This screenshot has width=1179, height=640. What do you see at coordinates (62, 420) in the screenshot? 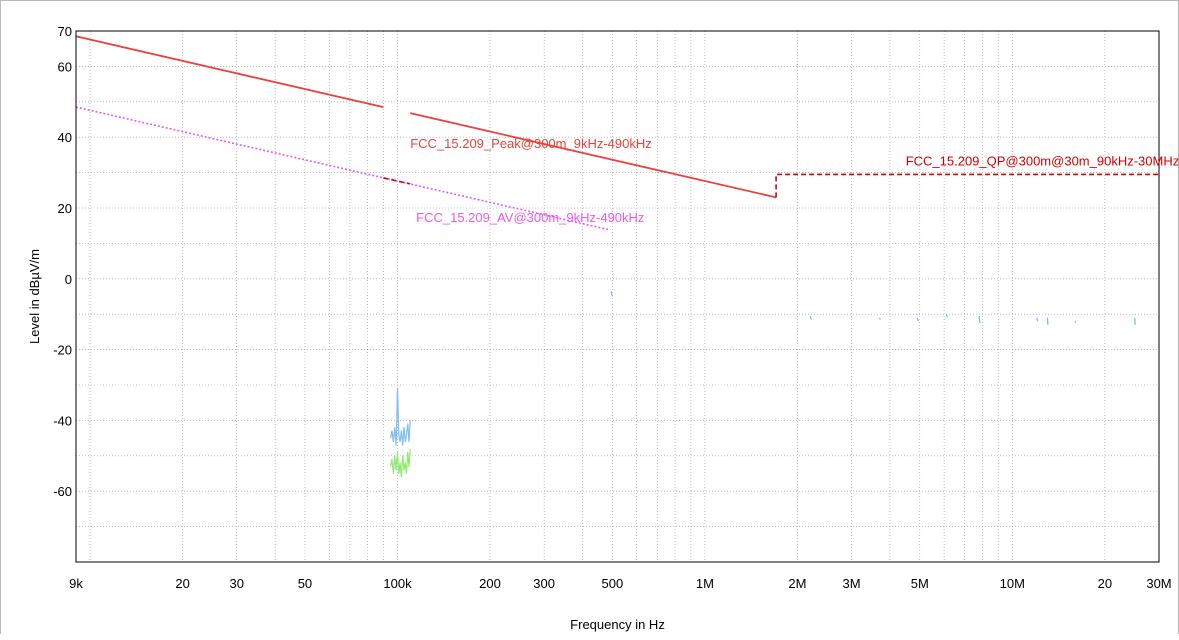
I see `y-tick-label: -40` at bounding box center [62, 420].